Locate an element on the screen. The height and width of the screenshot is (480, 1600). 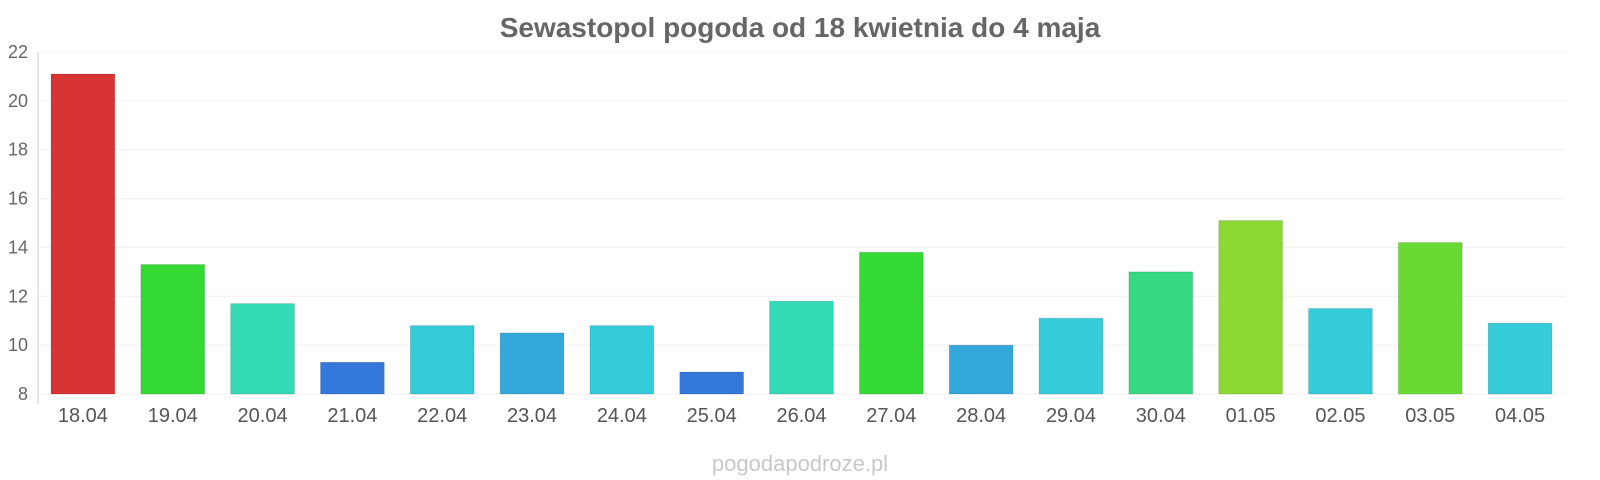
bar-29.04 is located at coordinates (1071, 356).